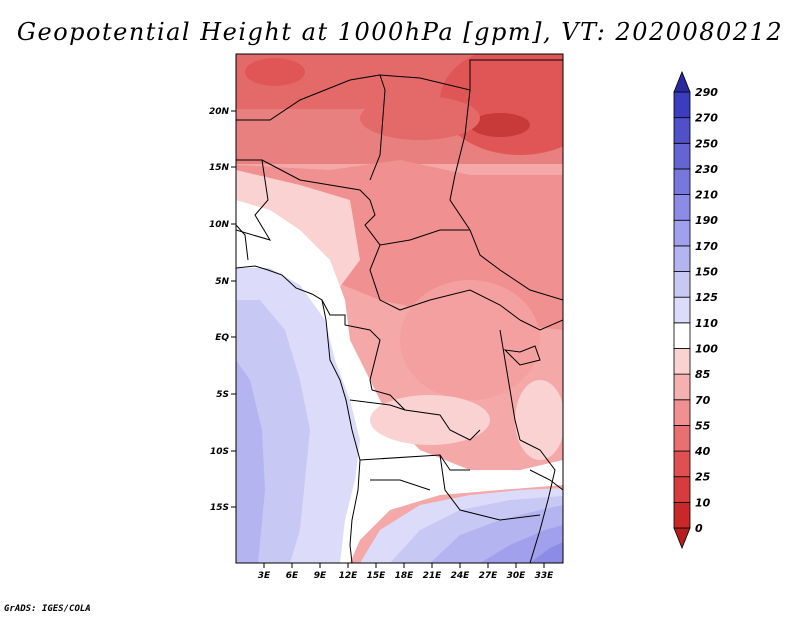 This screenshot has width=800, height=618. What do you see at coordinates (219, 452) in the screenshot?
I see `lat-label: 10S` at bounding box center [219, 452].